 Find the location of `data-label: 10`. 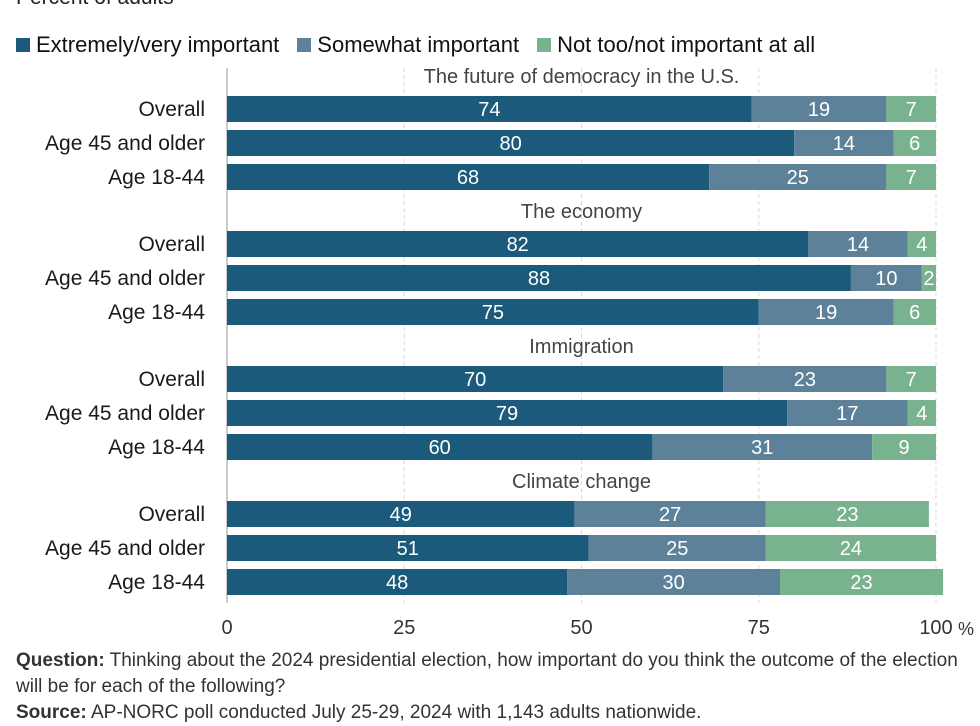

data-label: 10 is located at coordinates (886, 279).